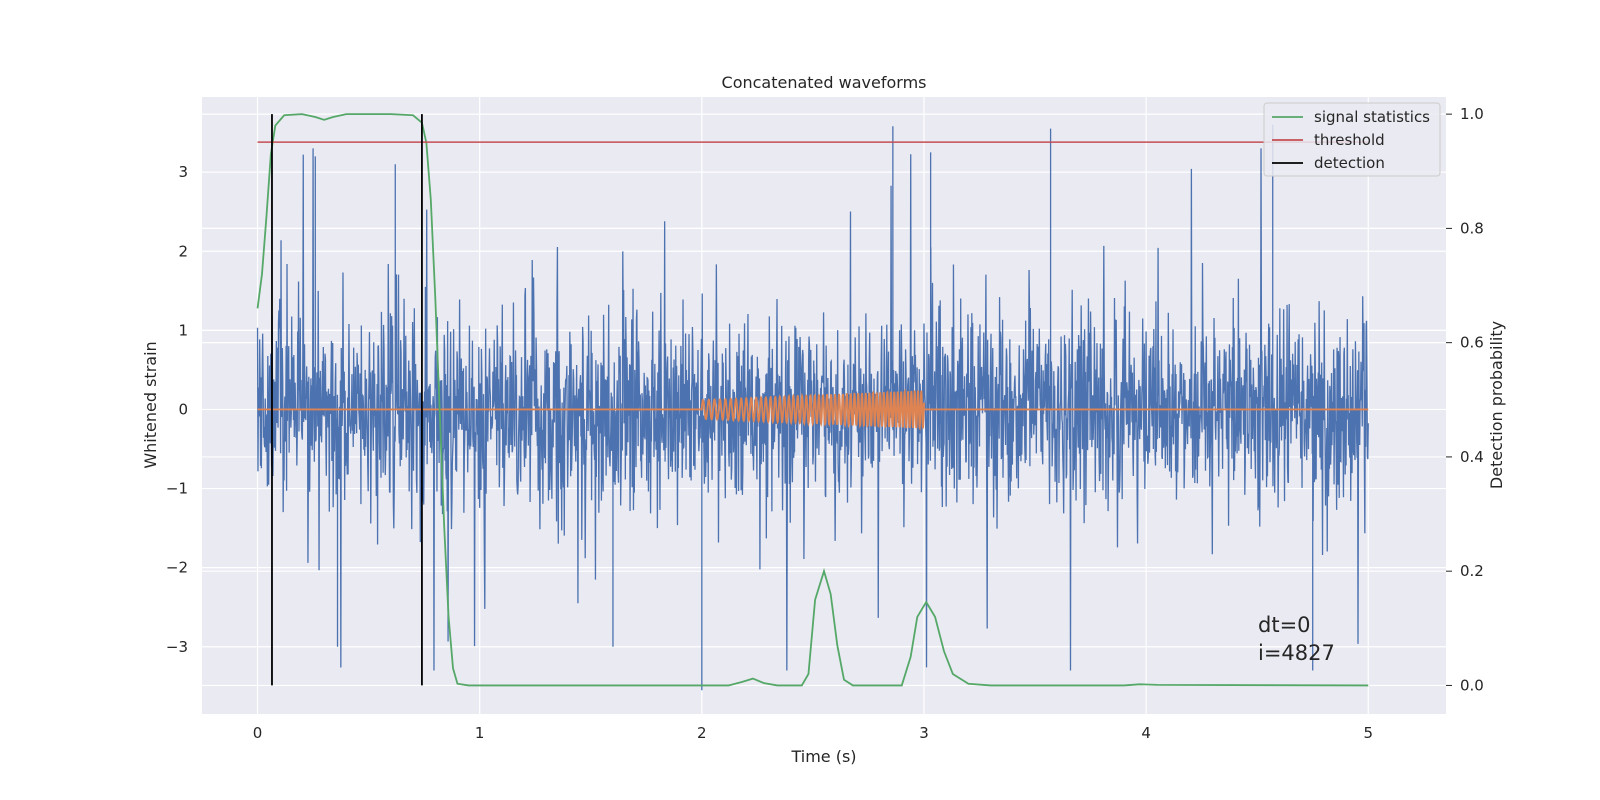  I want to click on y-tick-label-right: 0.0, so click(1472, 685).